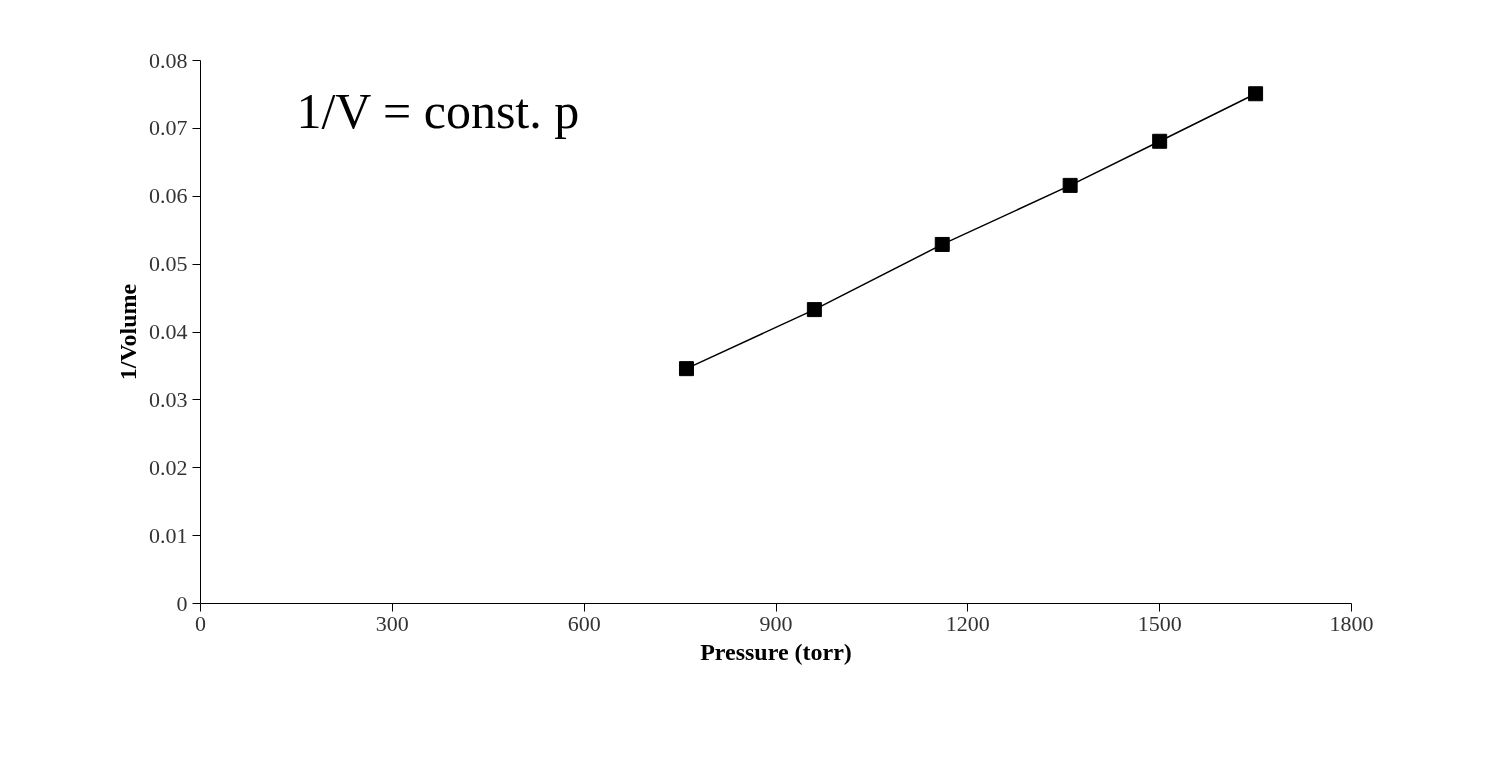 The height and width of the screenshot is (781, 1501). What do you see at coordinates (584, 623) in the screenshot?
I see `x-tick-label: 600` at bounding box center [584, 623].